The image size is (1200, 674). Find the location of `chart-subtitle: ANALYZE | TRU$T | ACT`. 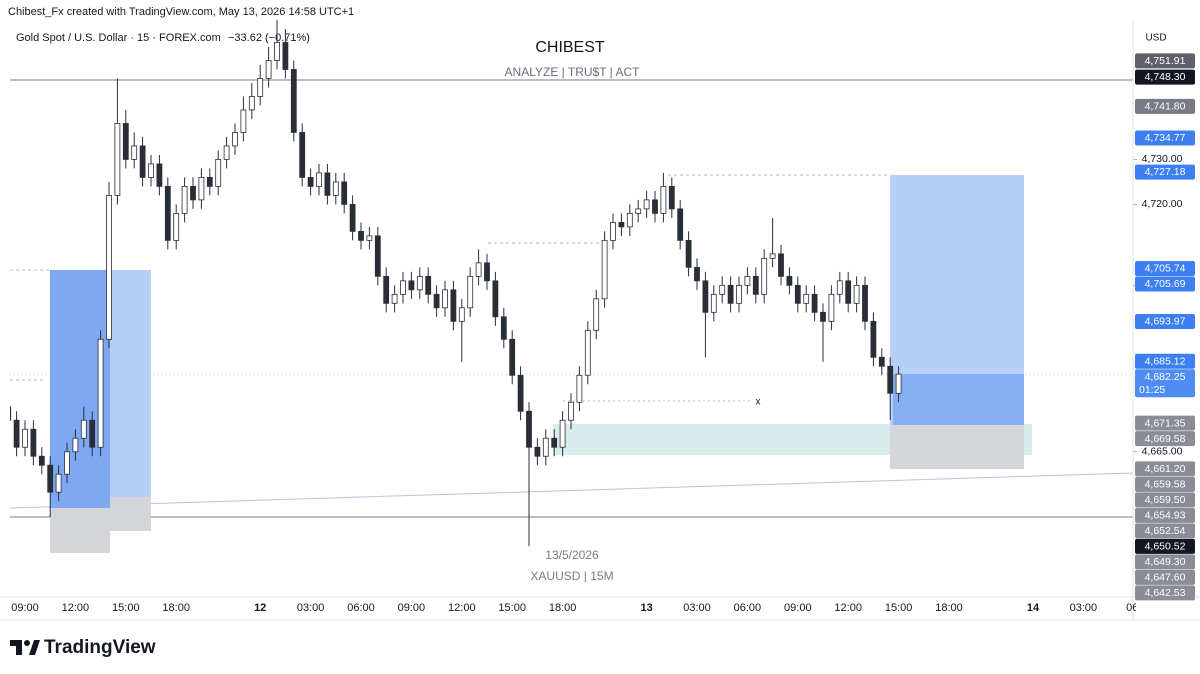

chart-subtitle: ANALYZE | TRU$T | ACT is located at coordinates (573, 72).